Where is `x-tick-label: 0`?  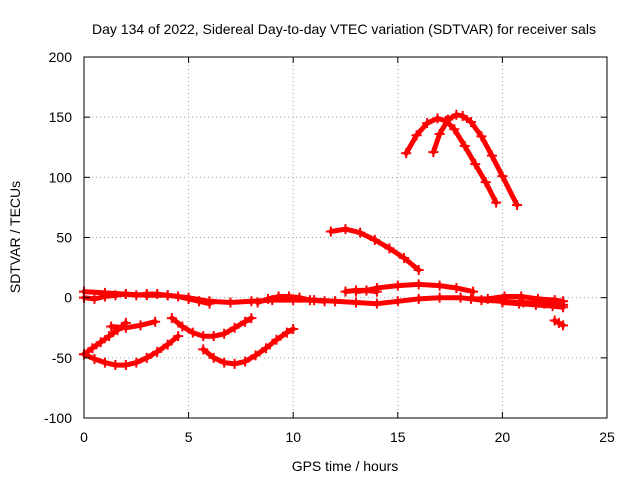
x-tick-label: 0 is located at coordinates (84, 437).